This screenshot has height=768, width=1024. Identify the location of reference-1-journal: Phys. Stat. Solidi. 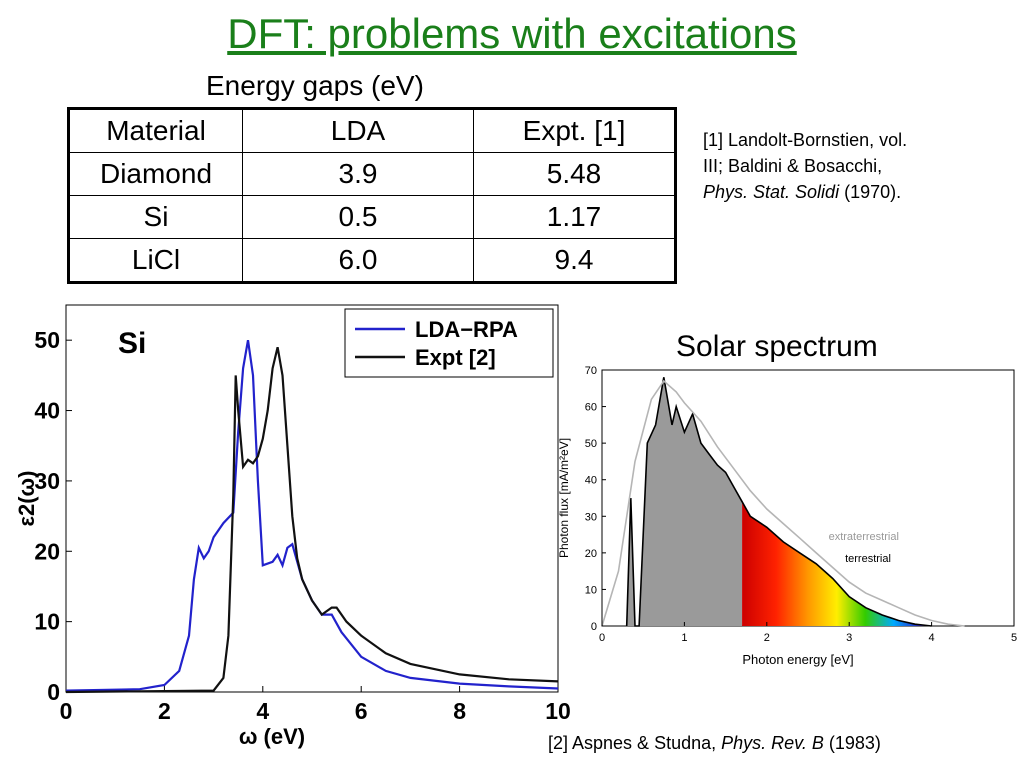
(771, 192).